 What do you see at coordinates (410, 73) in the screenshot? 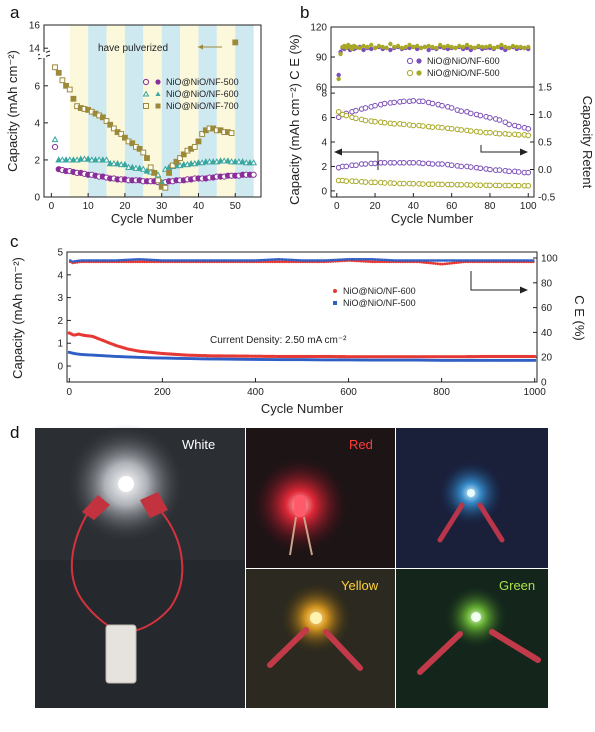
I see `legend-b-nf500-open-marker` at bounding box center [410, 73].